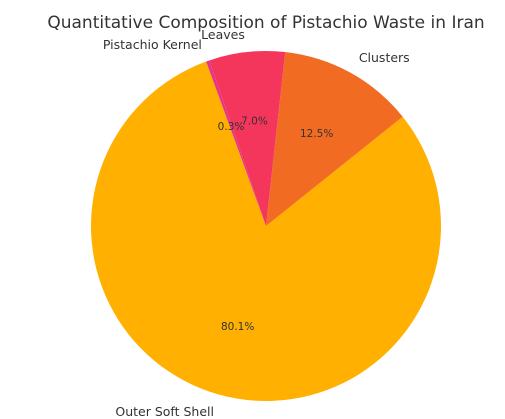  I want to click on pie-slice-clusters, so click(334, 139).